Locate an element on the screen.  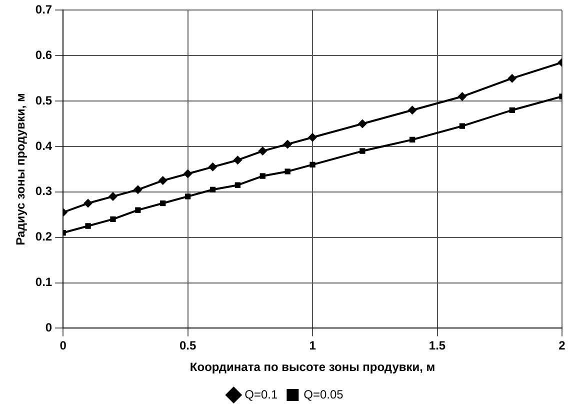
x-tick-label: 0 is located at coordinates (63, 345).